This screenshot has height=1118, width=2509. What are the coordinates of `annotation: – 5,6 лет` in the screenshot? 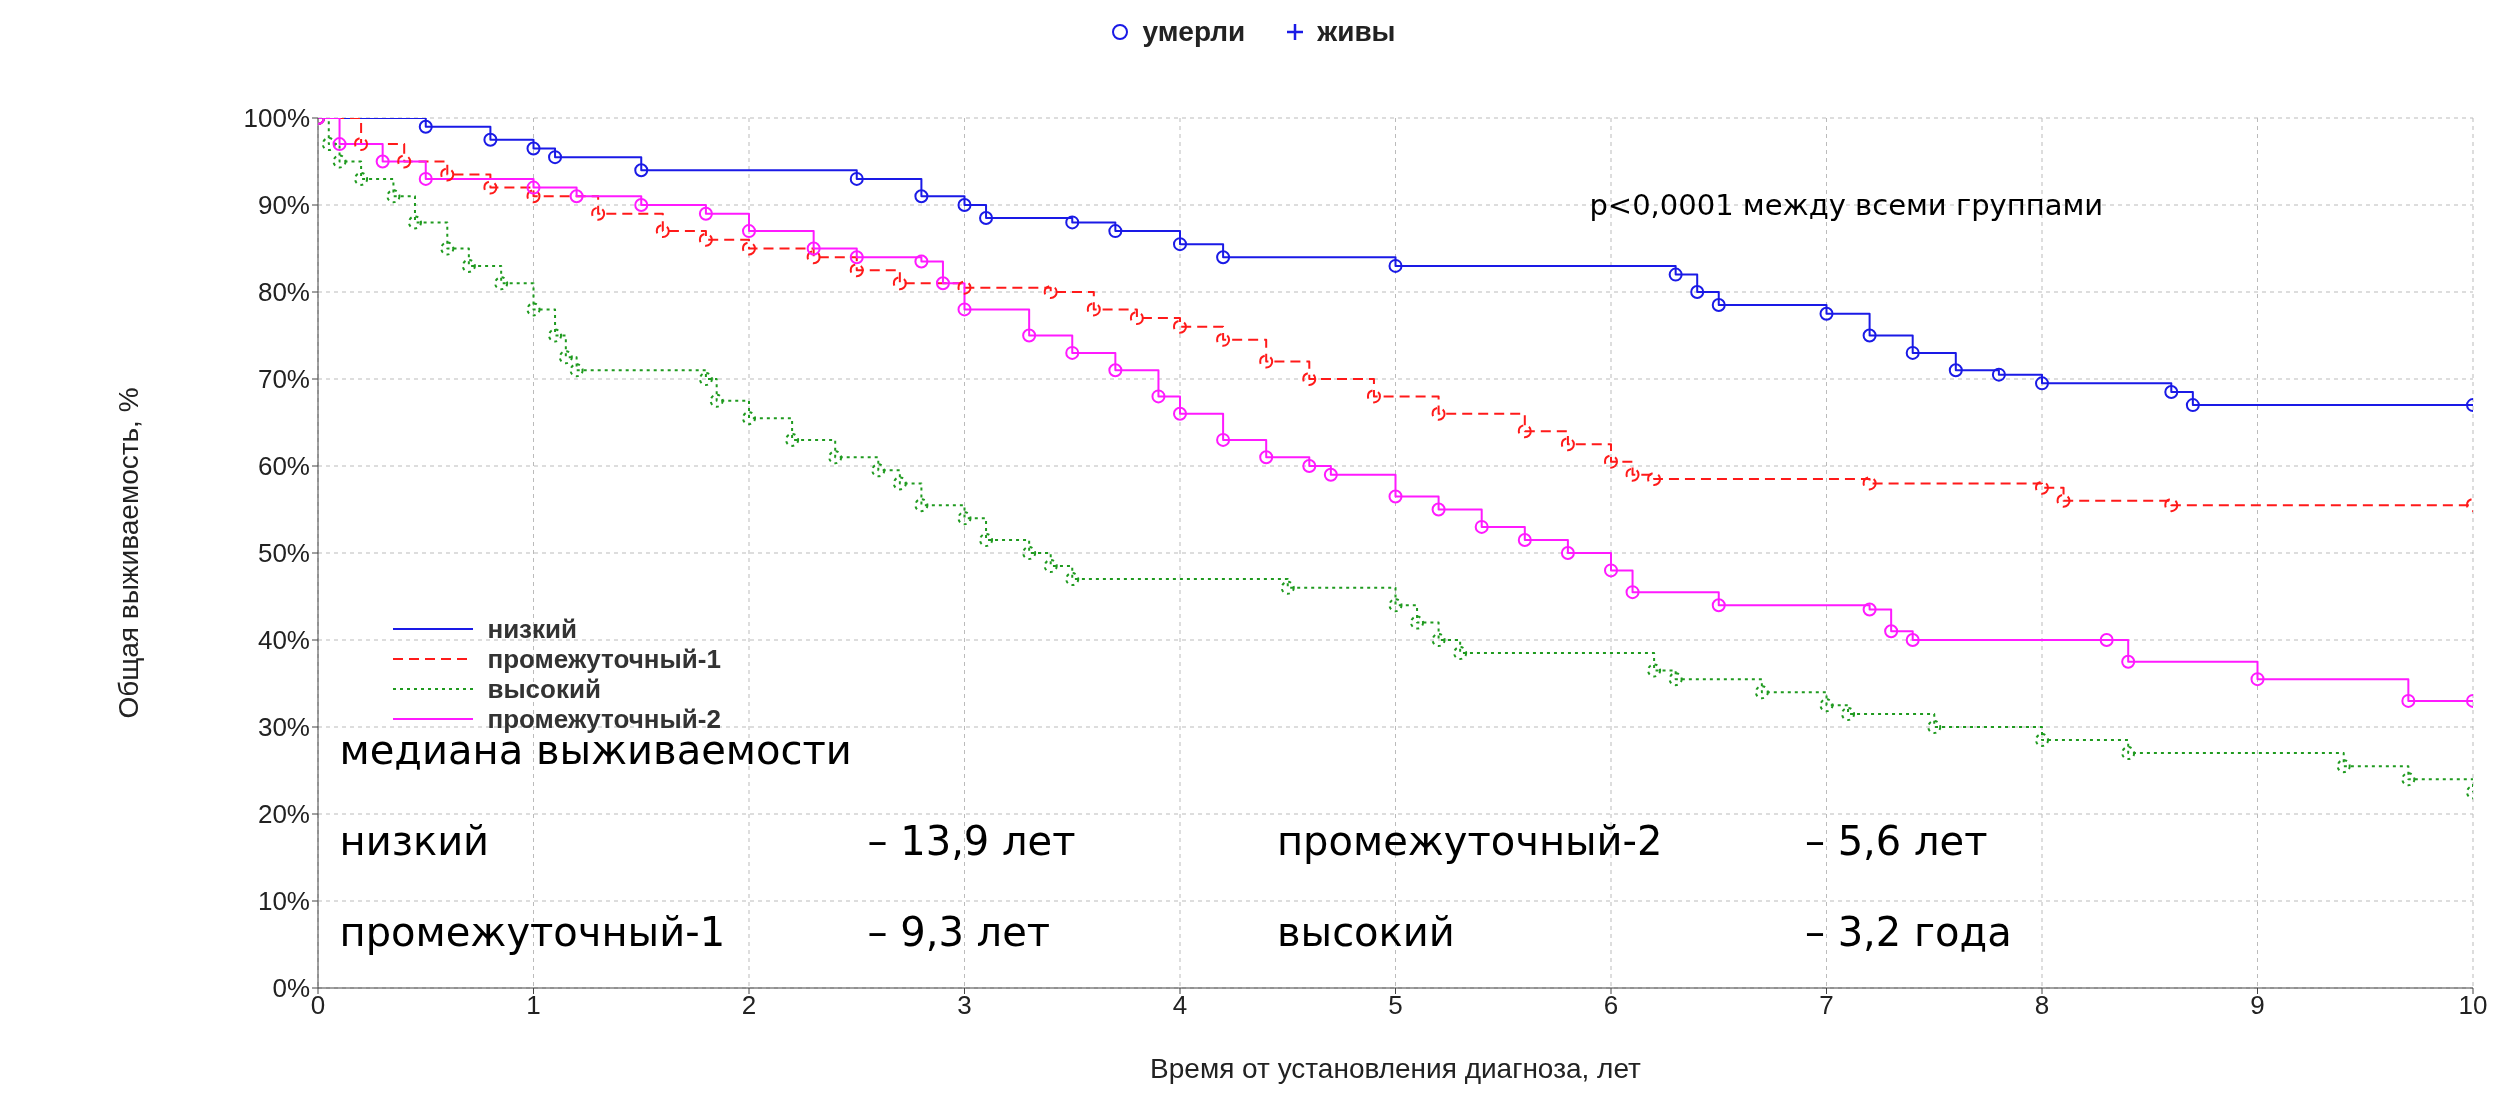 It's located at (1896, 840).